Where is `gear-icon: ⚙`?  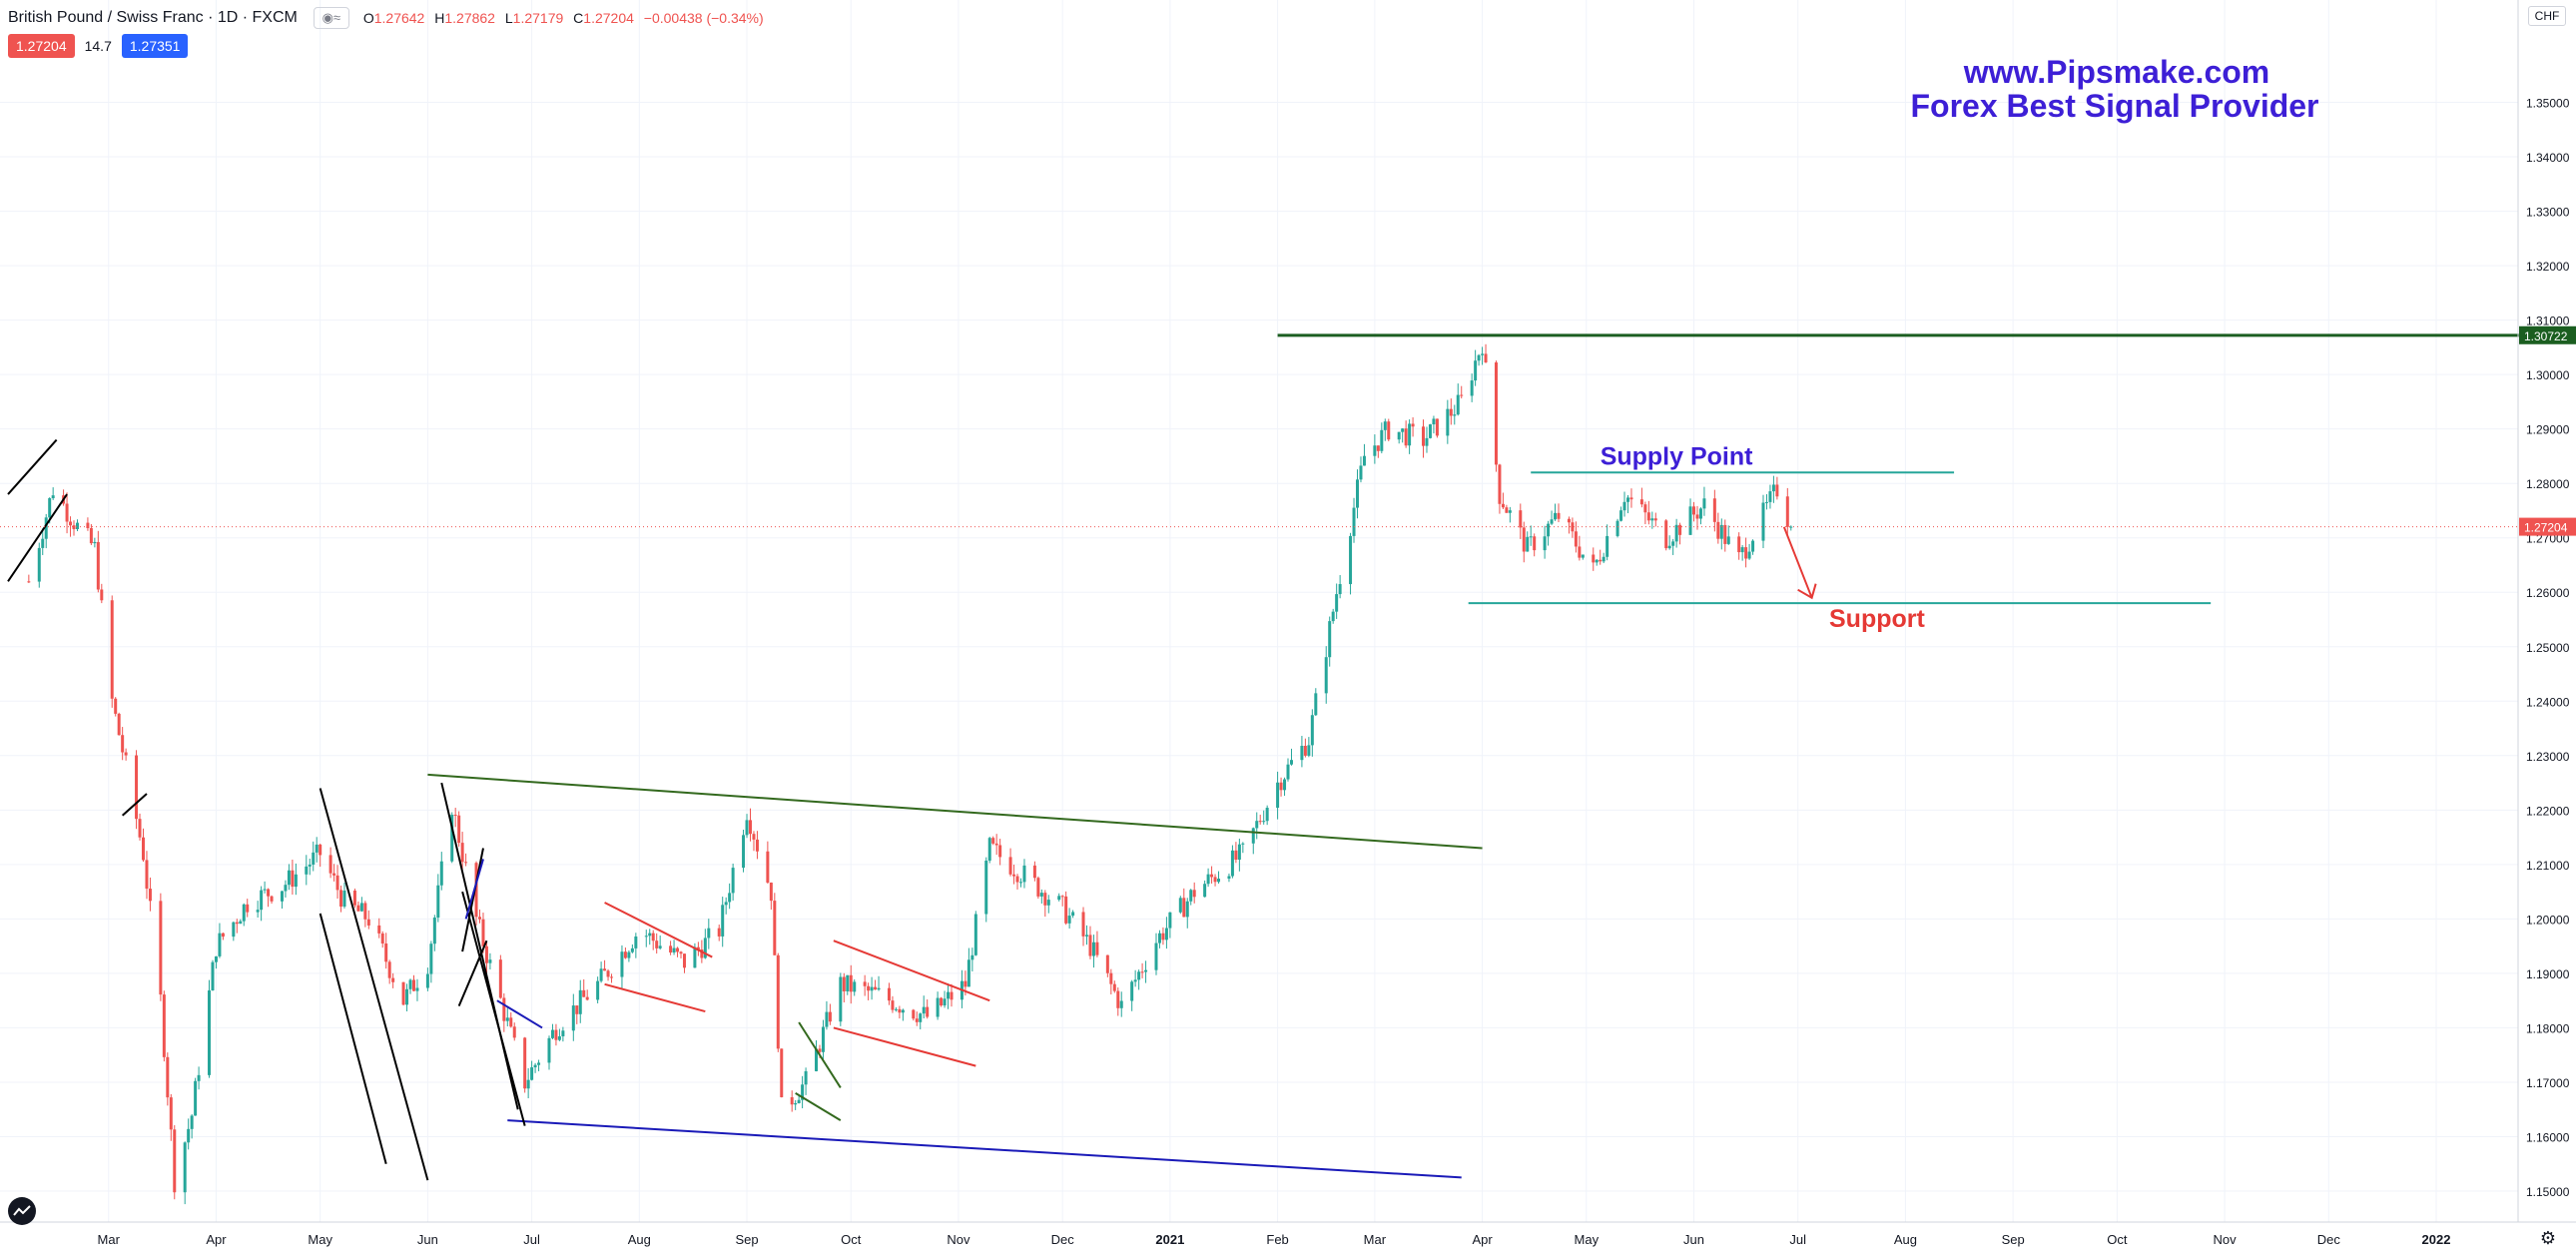
gear-icon: ⚙ is located at coordinates (2548, 1238).